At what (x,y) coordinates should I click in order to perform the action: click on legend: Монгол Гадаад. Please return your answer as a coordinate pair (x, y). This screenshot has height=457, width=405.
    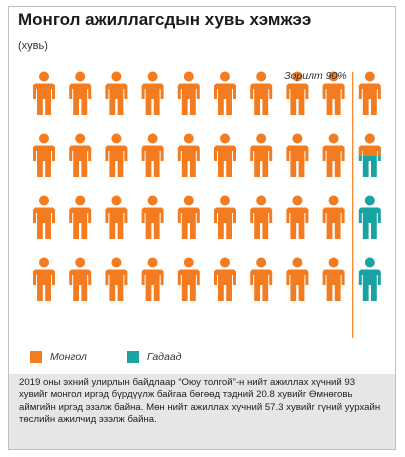
    Looking at the image, I should click on (125, 357).